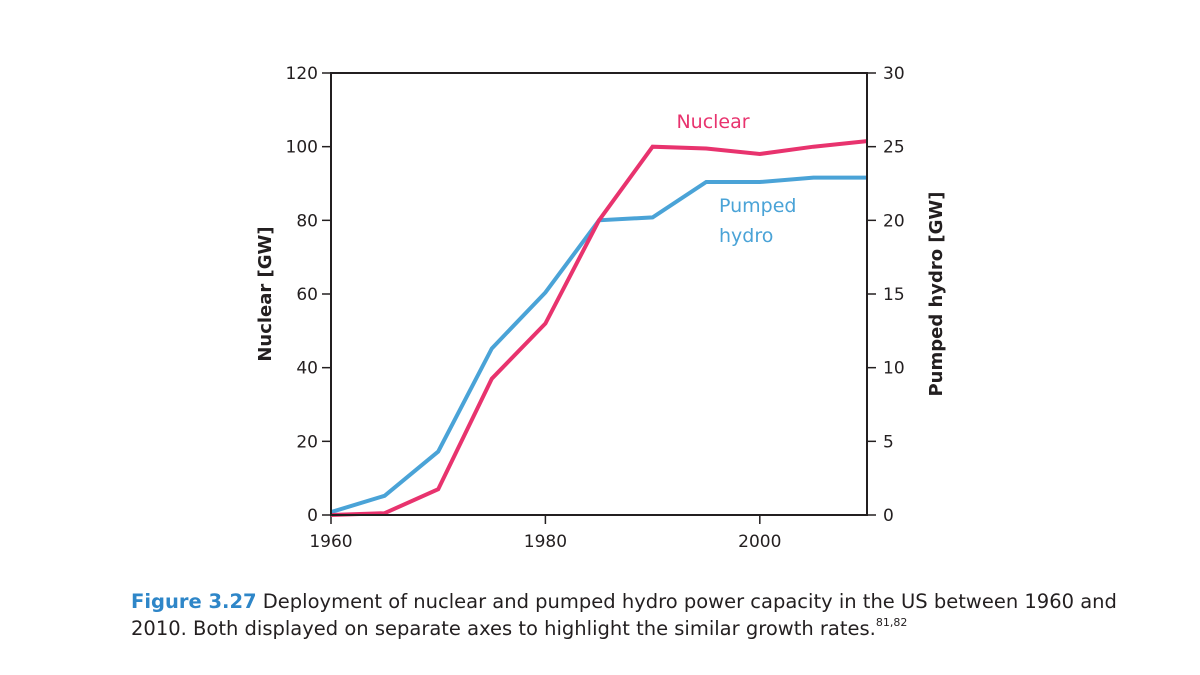 The width and height of the screenshot is (1200, 675). What do you see at coordinates (712, 122) in the screenshot?
I see `series-label-nuclear: Nuclear` at bounding box center [712, 122].